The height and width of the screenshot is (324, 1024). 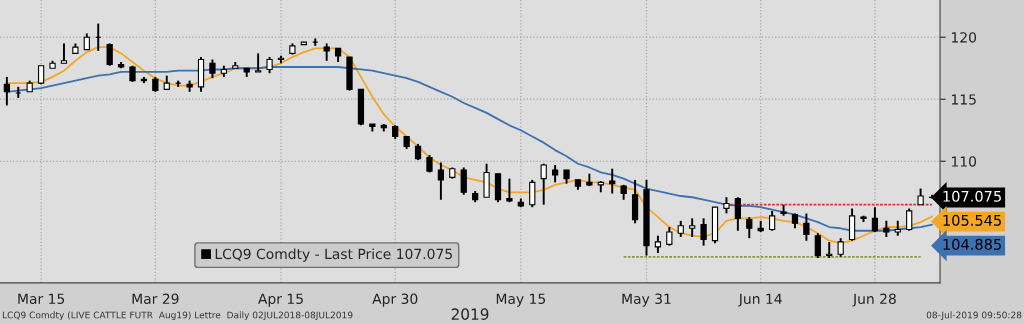 What do you see at coordinates (874, 300) in the screenshot?
I see `x-tick-label: Jun 28` at bounding box center [874, 300].